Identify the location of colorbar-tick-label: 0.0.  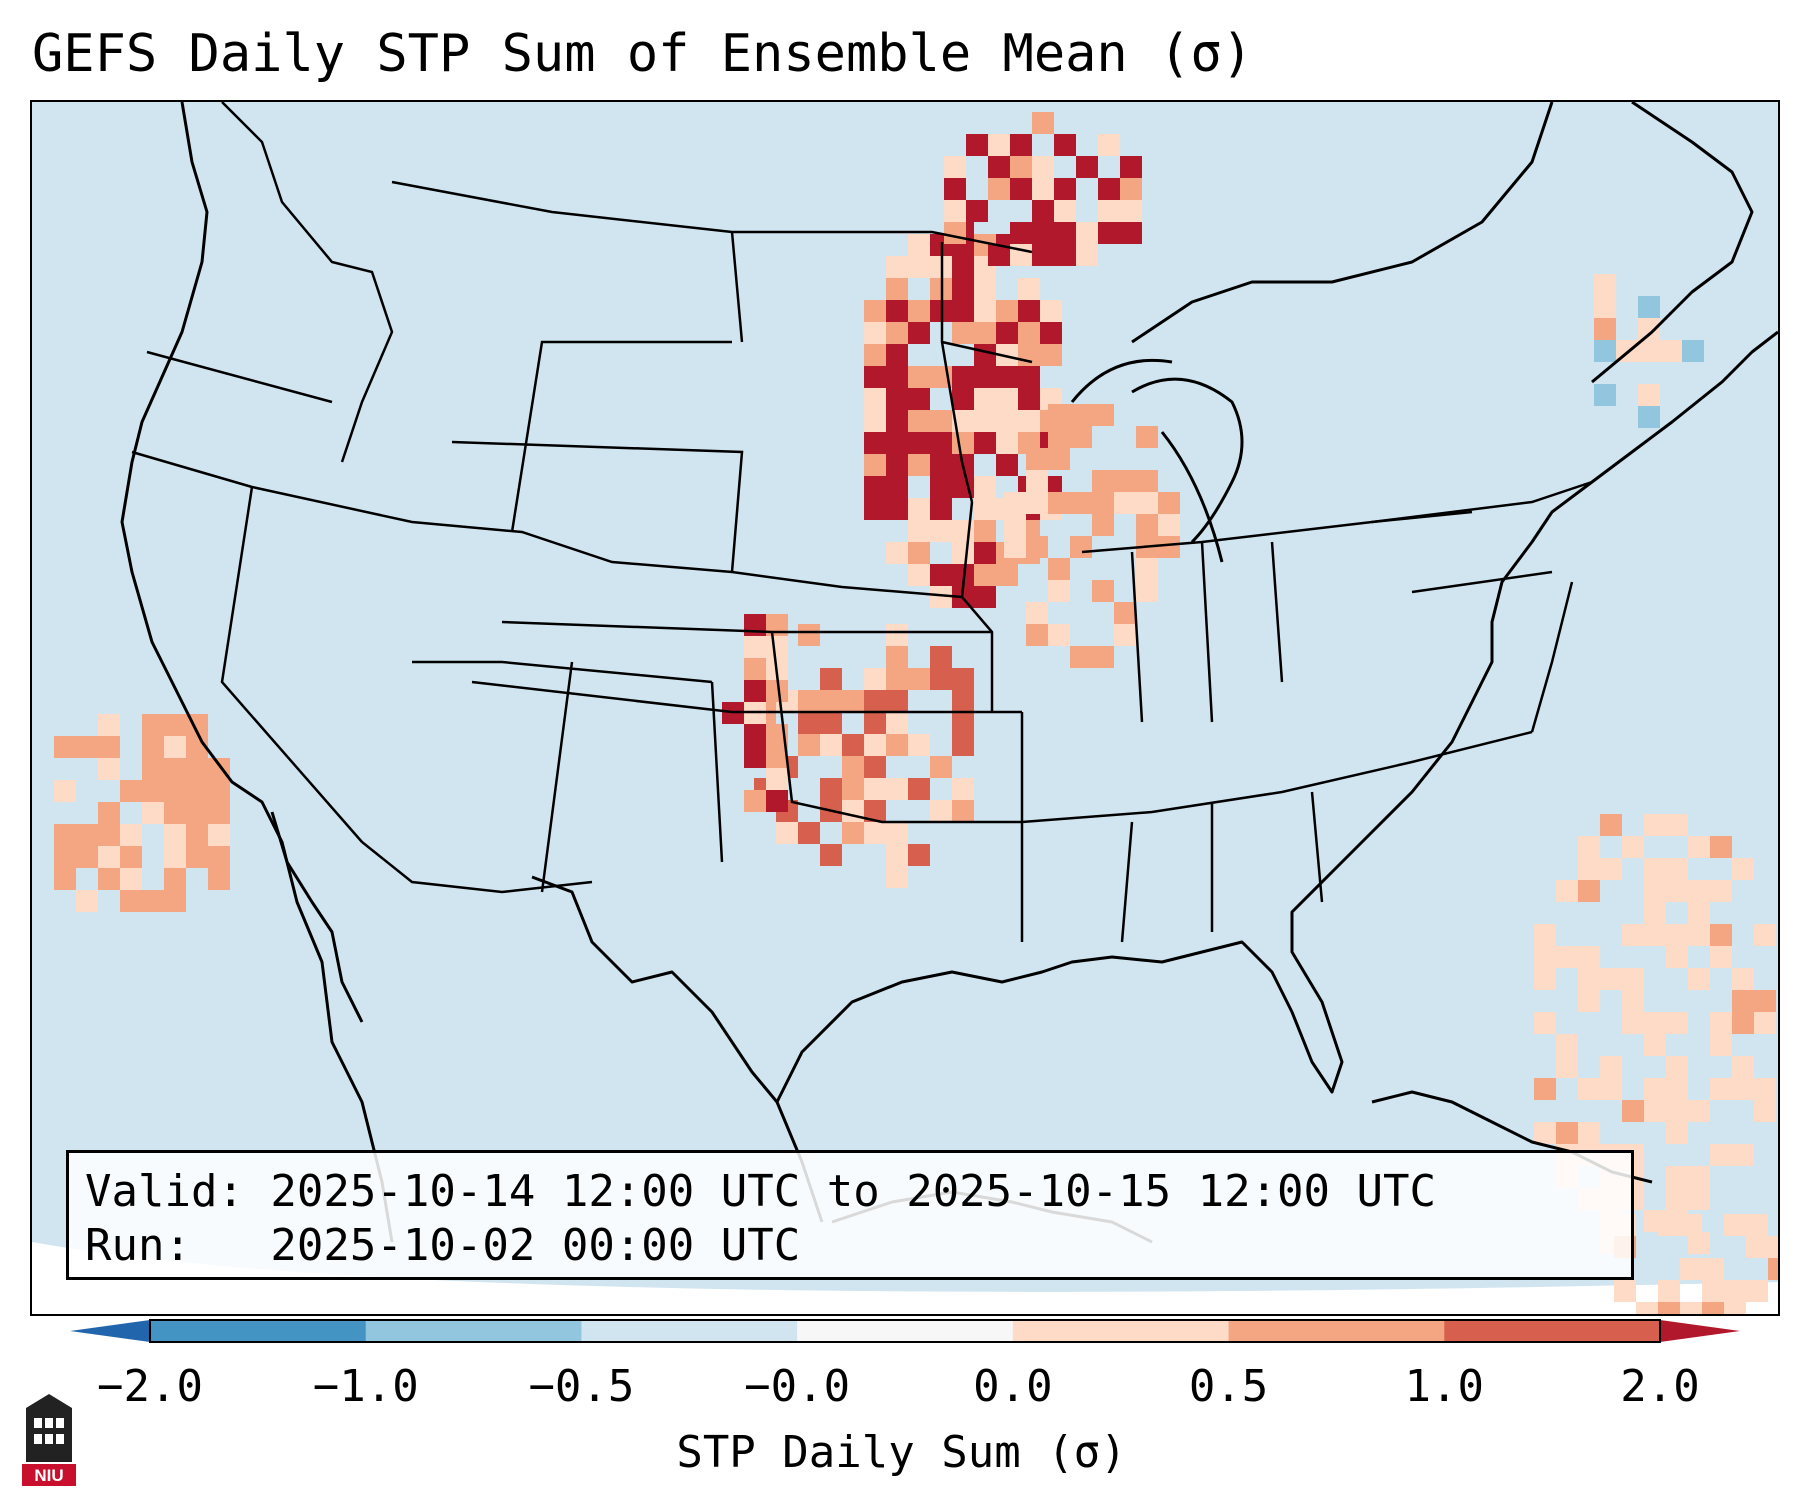
(1013, 1386).